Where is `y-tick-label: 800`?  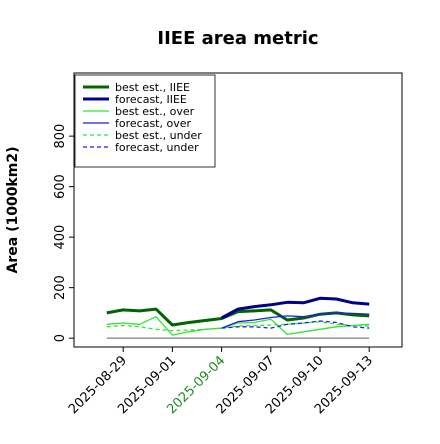 y-tick-label: 800 is located at coordinates (60, 136).